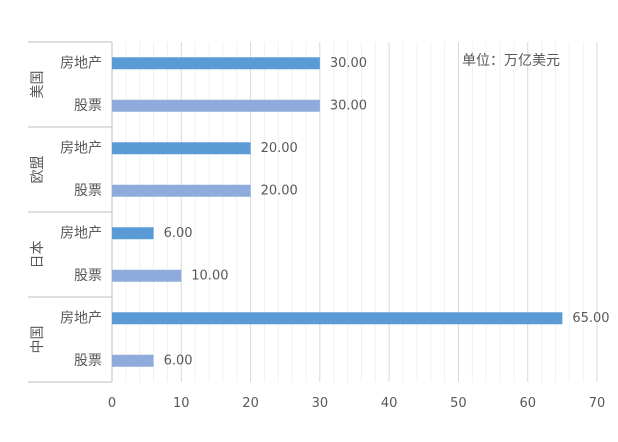 Image resolution: width=618 pixels, height=442 pixels. Describe the element at coordinates (209, 275) in the screenshot. I see `data-label: 10.00` at that location.